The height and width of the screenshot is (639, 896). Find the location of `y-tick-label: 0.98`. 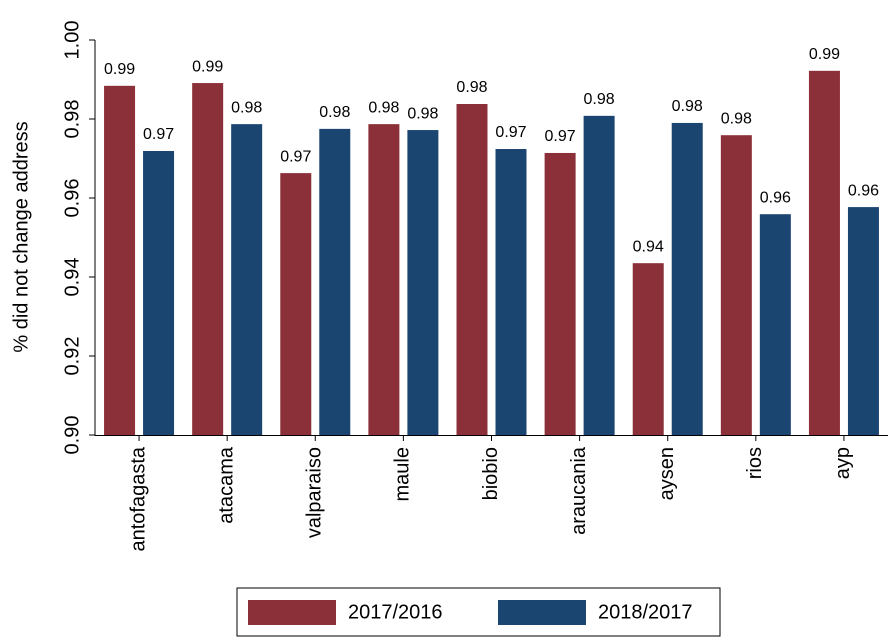

y-tick-label: 0.98 is located at coordinates (72, 119).